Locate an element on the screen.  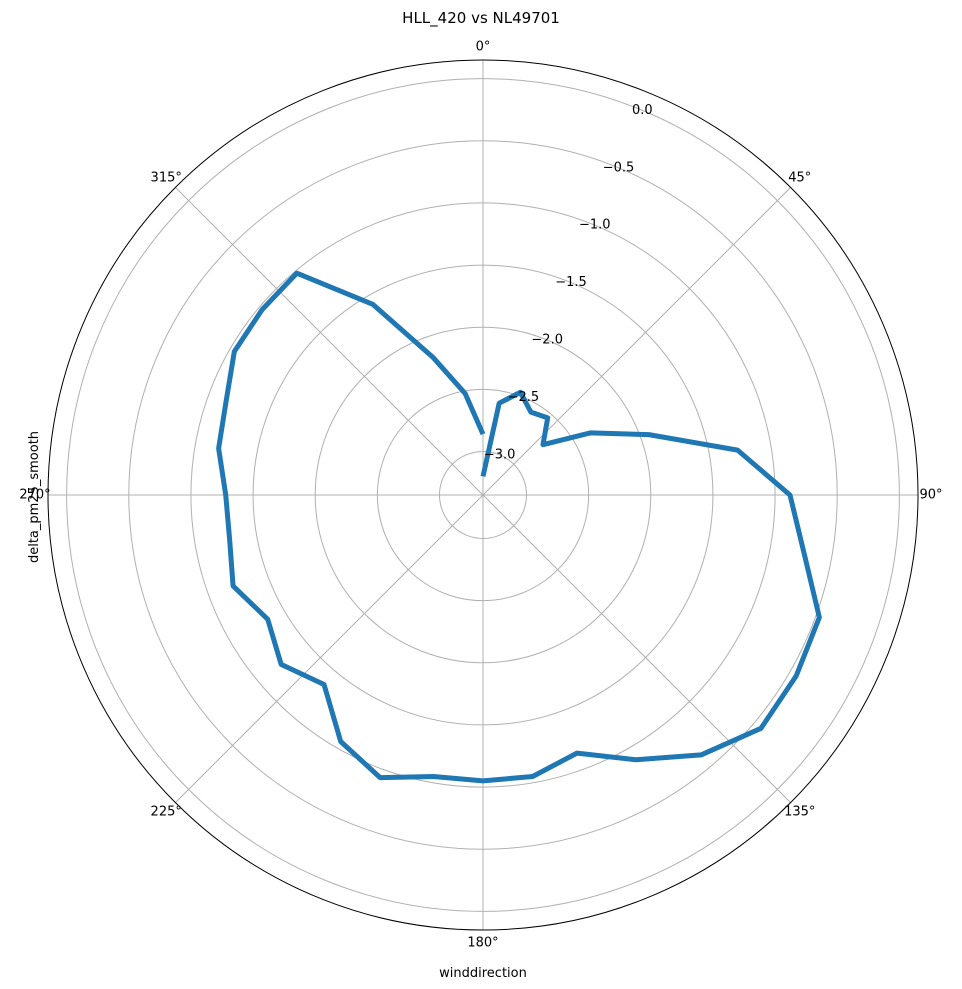
chart-title: HLL_420 vs NL49701 is located at coordinates (481, 18).